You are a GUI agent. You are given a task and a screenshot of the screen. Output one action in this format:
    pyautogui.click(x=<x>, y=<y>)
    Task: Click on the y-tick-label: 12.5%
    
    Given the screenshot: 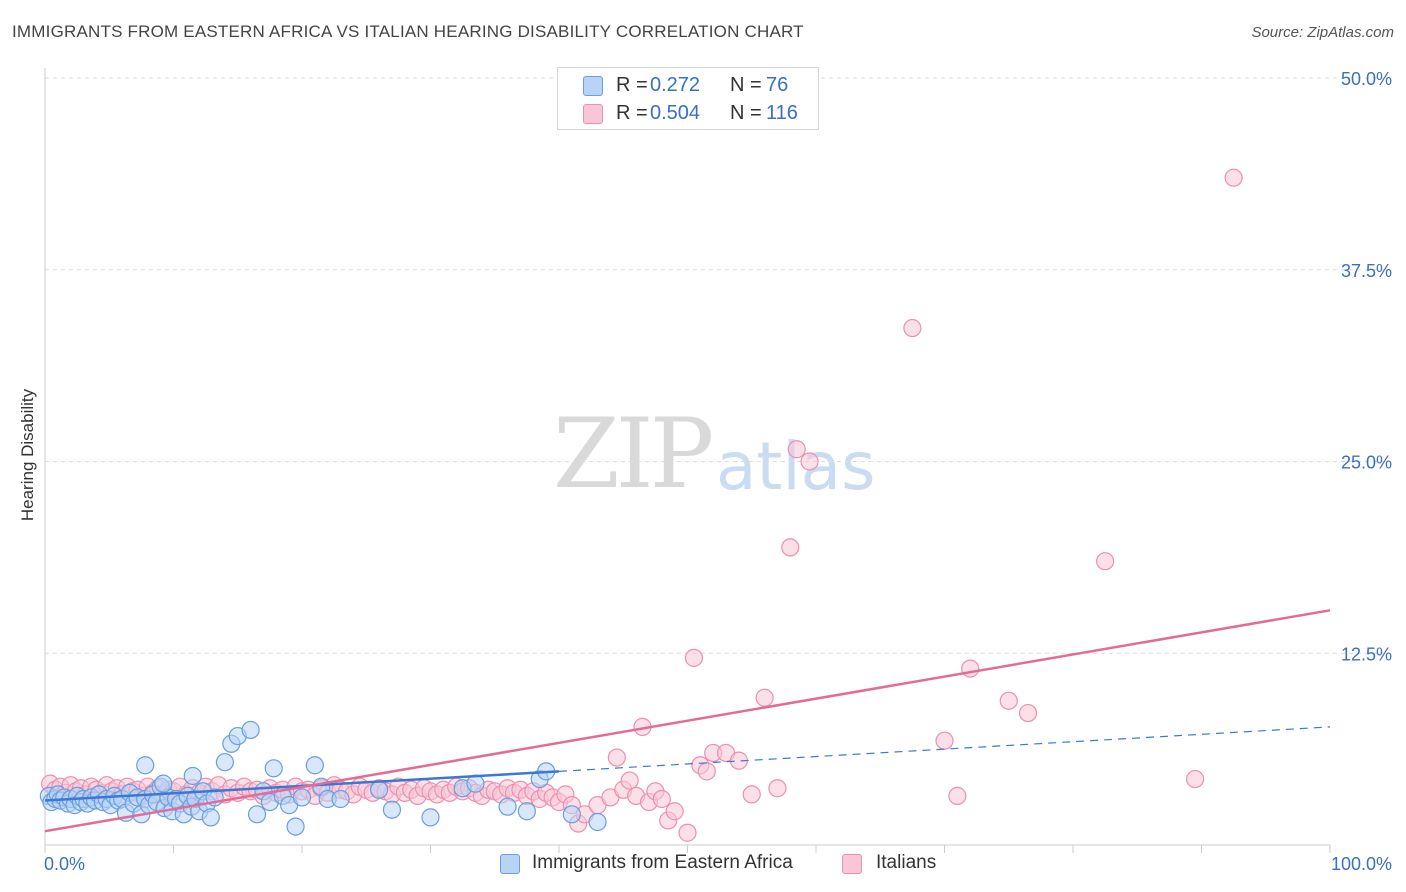 What is the action you would take?
    pyautogui.click(x=1366, y=654)
    